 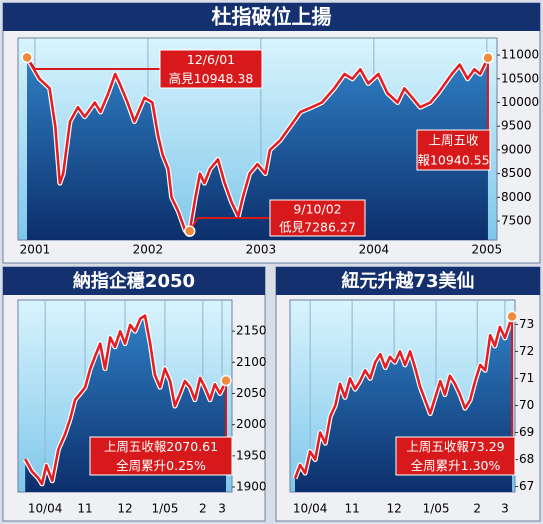 I want to click on y-tick-label: 10500, so click(x=520, y=78).